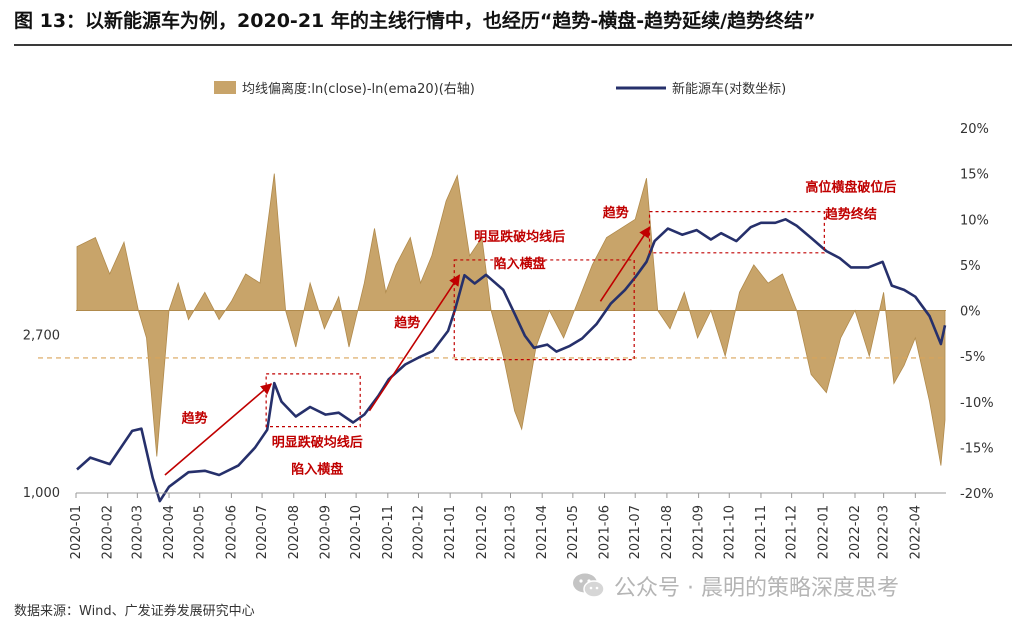  Describe the element at coordinates (169, 532) in the screenshot. I see `x-tick-label: 2020-04` at that location.